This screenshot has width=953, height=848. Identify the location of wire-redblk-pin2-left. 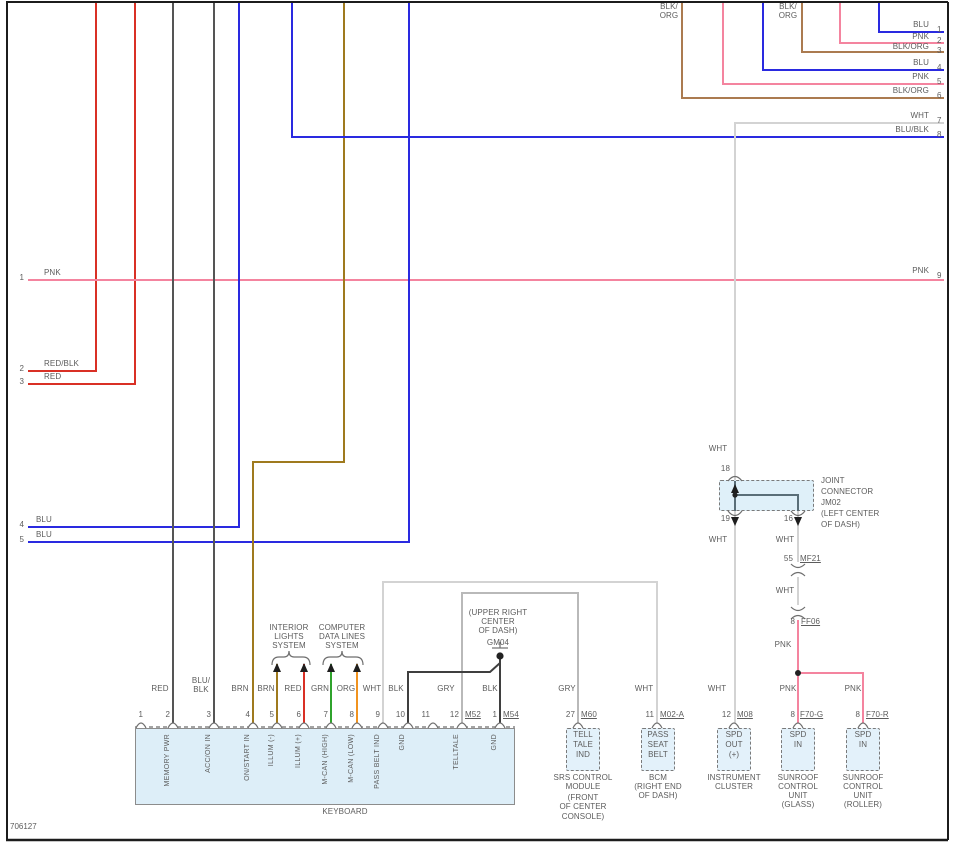
(62, 187).